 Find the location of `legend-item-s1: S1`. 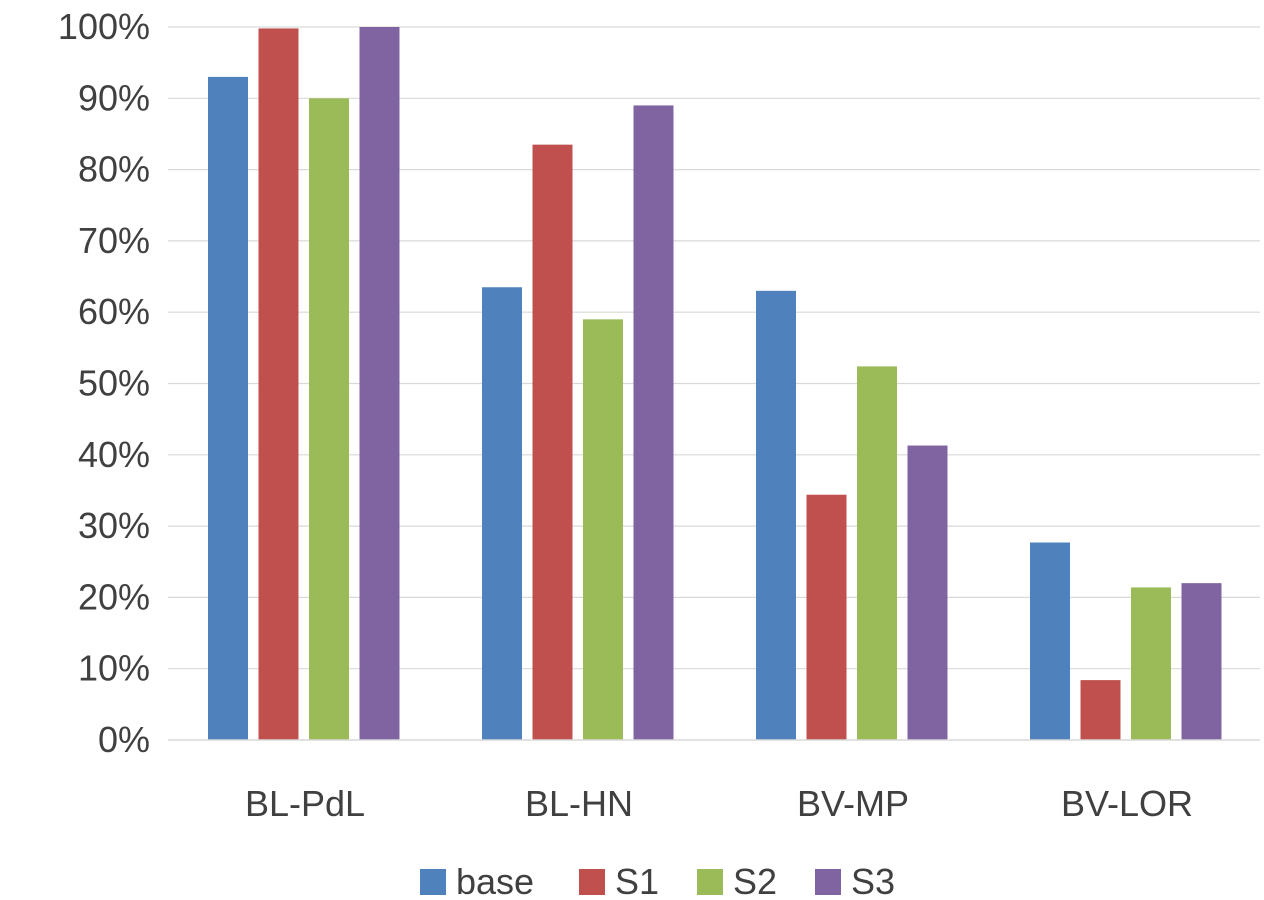

legend-item-s1: S1 is located at coordinates (619, 880).